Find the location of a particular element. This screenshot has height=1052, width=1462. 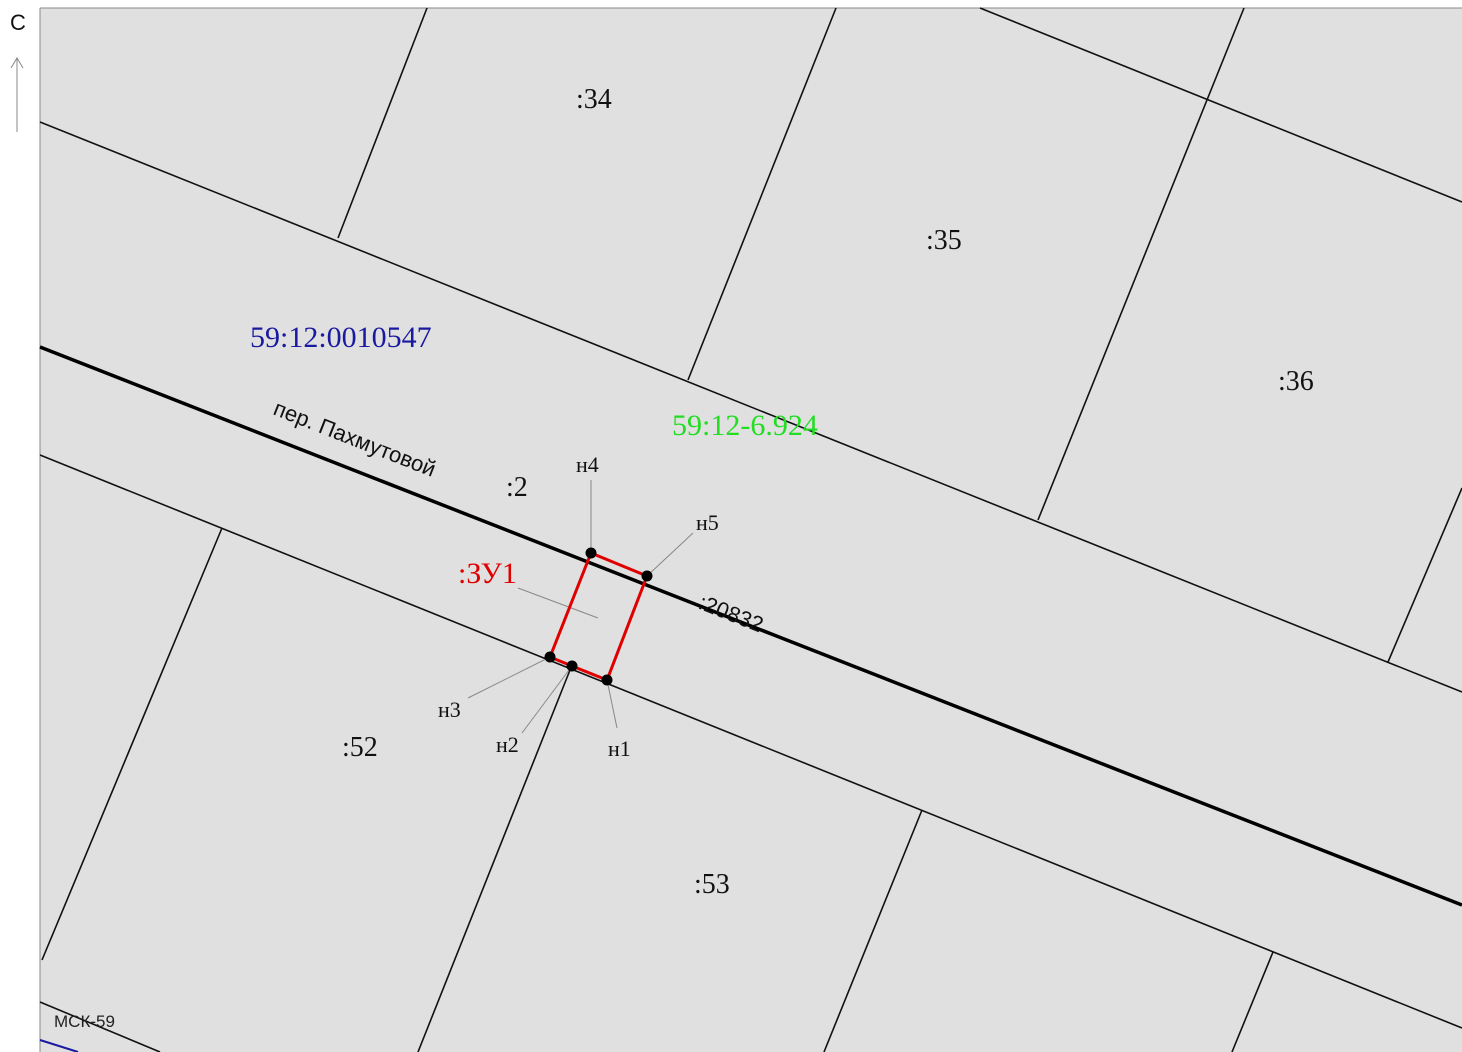

zone-label: 59:12-6.924 is located at coordinates (745, 425).